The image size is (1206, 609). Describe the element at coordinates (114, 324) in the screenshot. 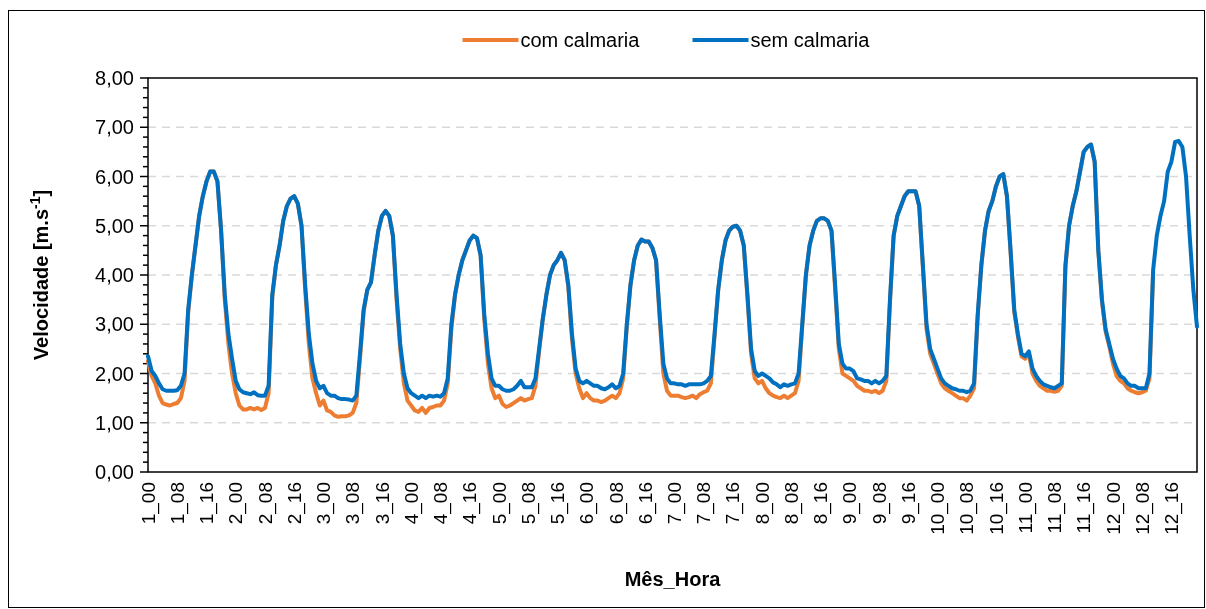

I see `y-tick-label: 3,00` at that location.